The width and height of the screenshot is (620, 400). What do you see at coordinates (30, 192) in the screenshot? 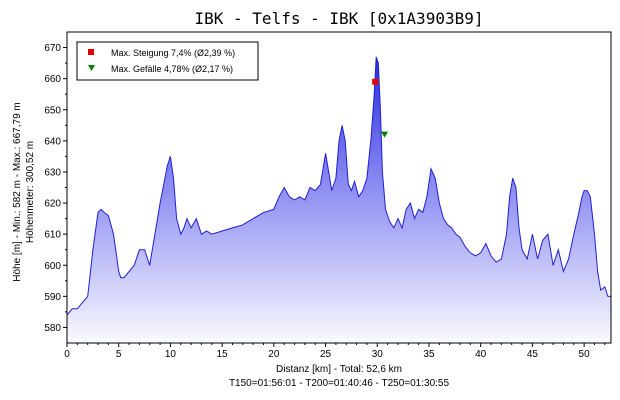
I see `y-axis-label-ascent: Höhenmeter: 300,52 m` at bounding box center [30, 192].